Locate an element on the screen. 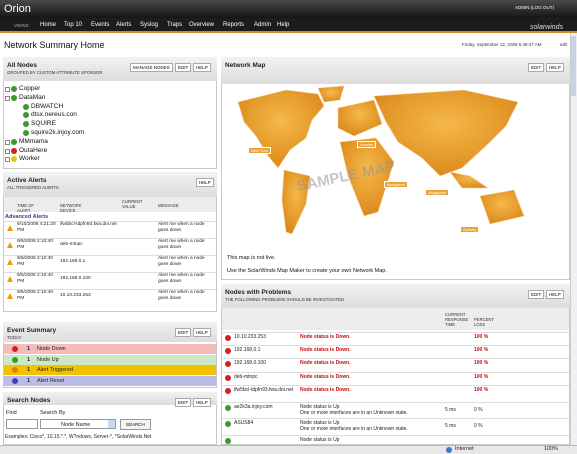 This screenshot has height=454, width=577. nav-item: Alerts is located at coordinates (124, 25).